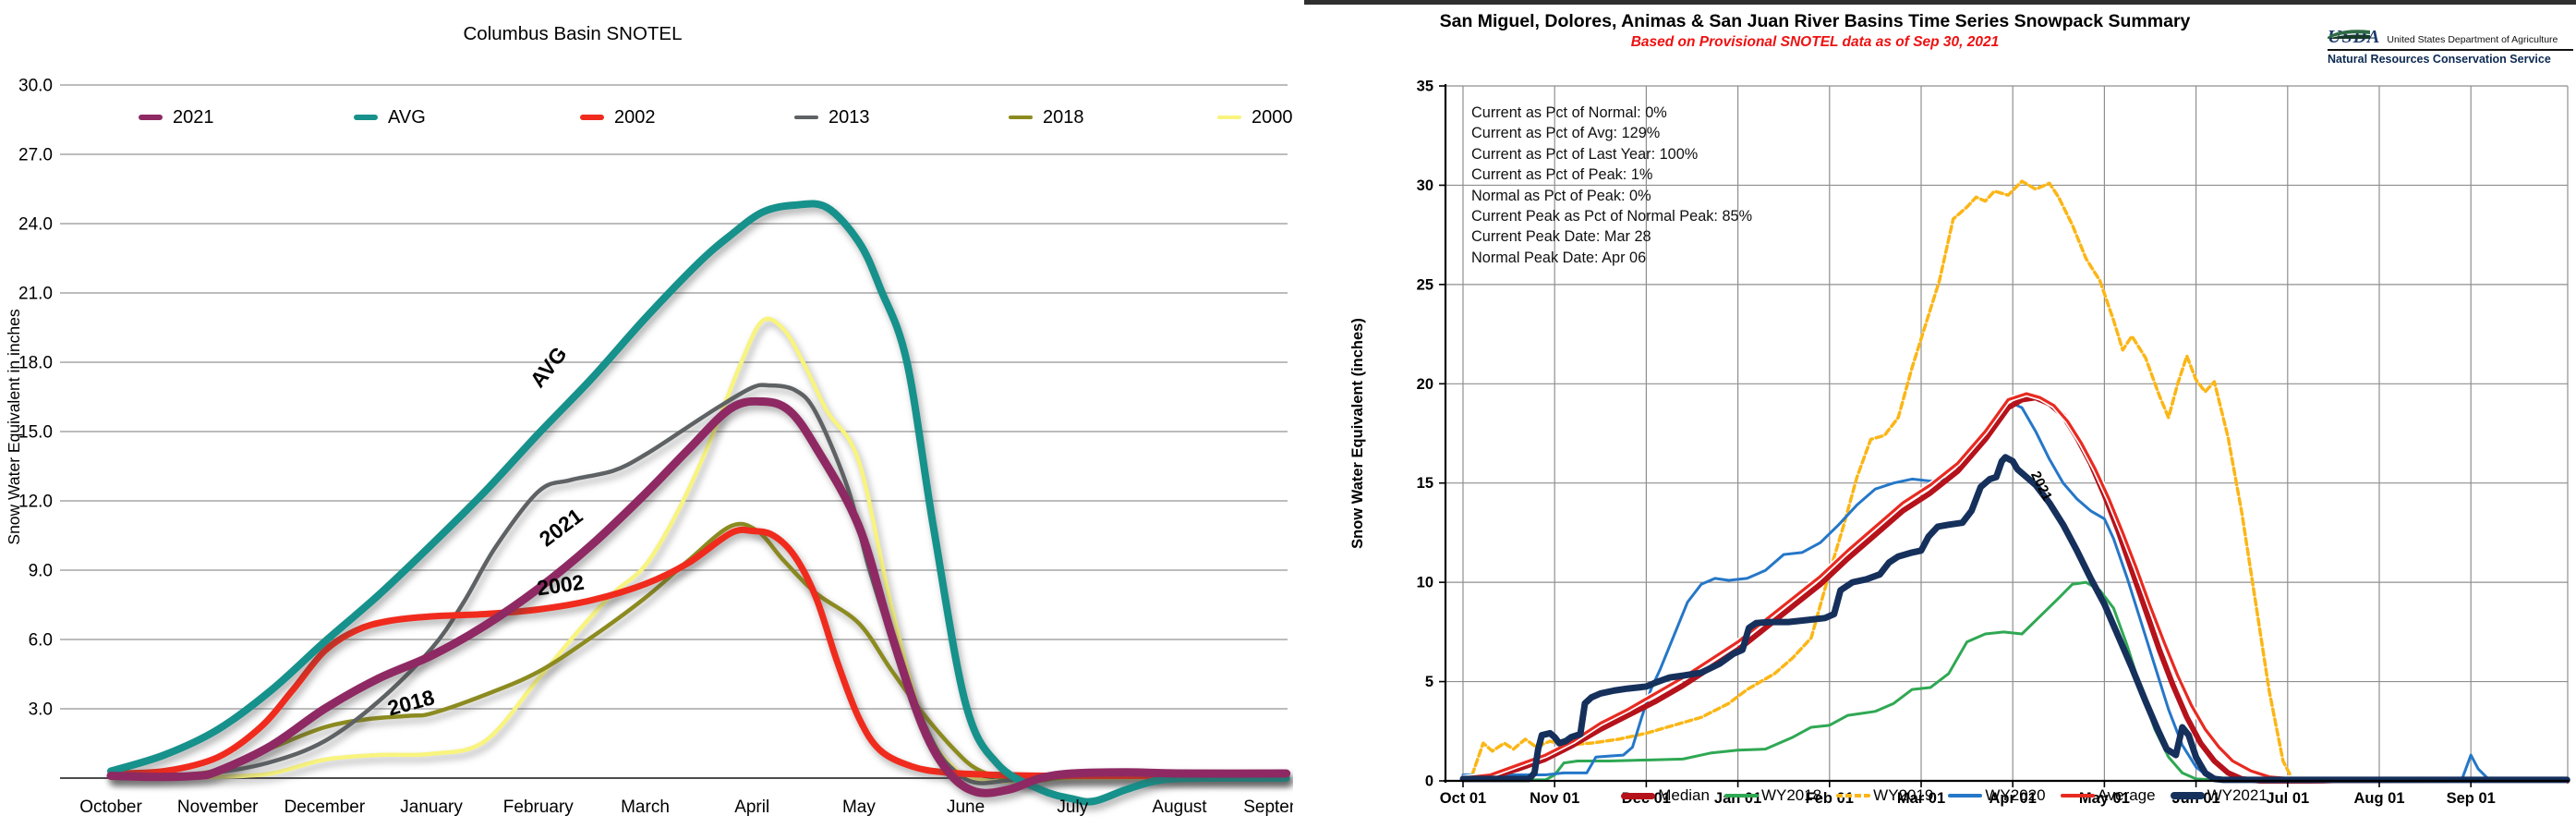  I want to click on left-x-tick-label: August, so click(1179, 807).